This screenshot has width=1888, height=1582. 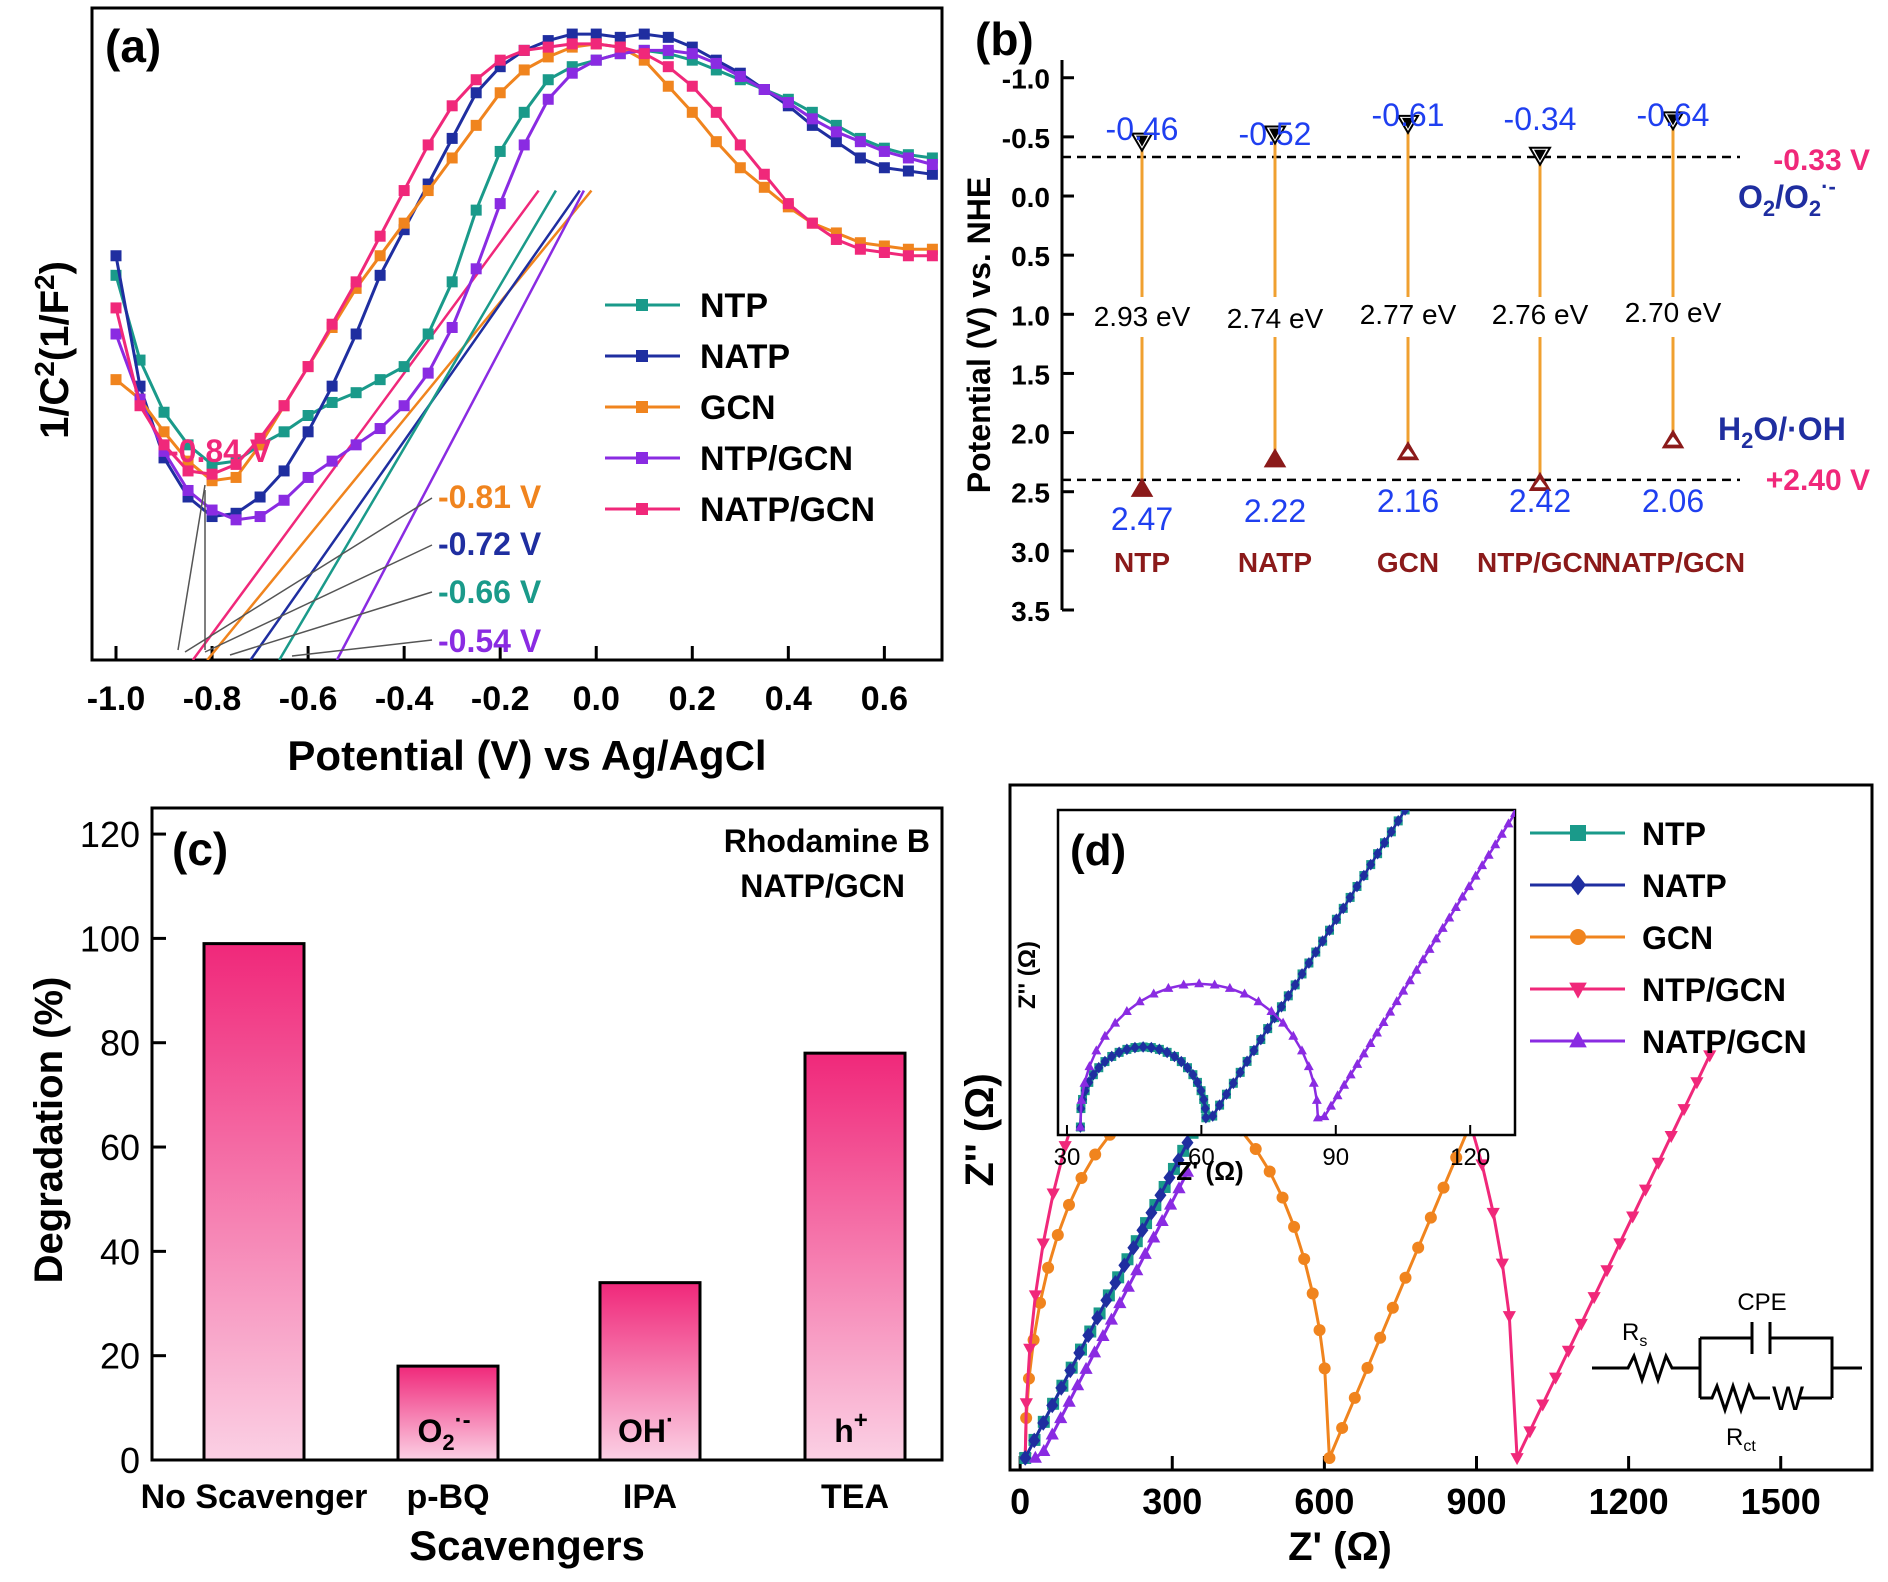 What do you see at coordinates (500, 699) in the screenshot?
I see `x-tick-label-a: -0.2` at bounding box center [500, 699].